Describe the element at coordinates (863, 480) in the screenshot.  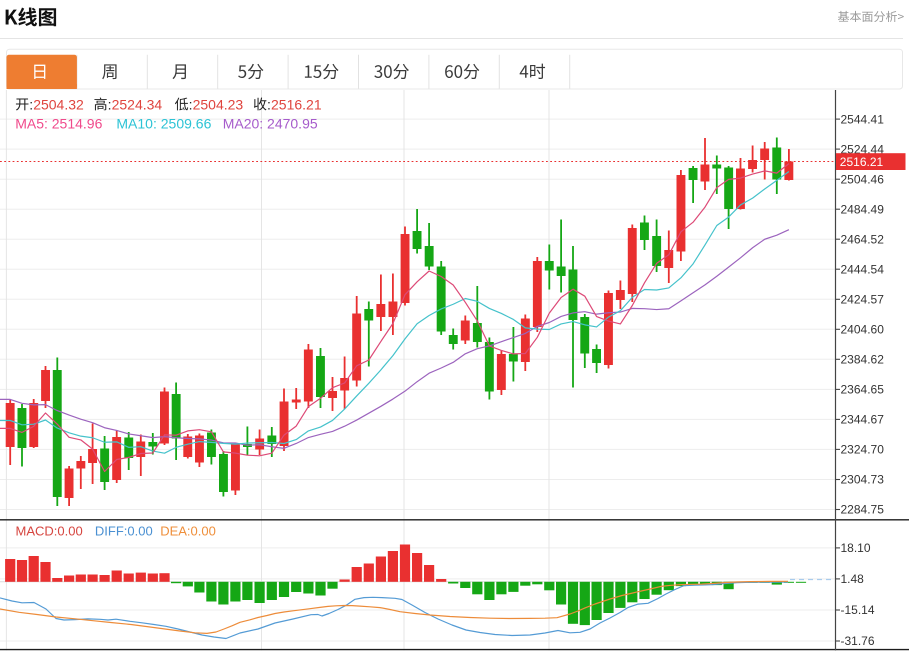
I see `svg-text: 2304.73` at that location.